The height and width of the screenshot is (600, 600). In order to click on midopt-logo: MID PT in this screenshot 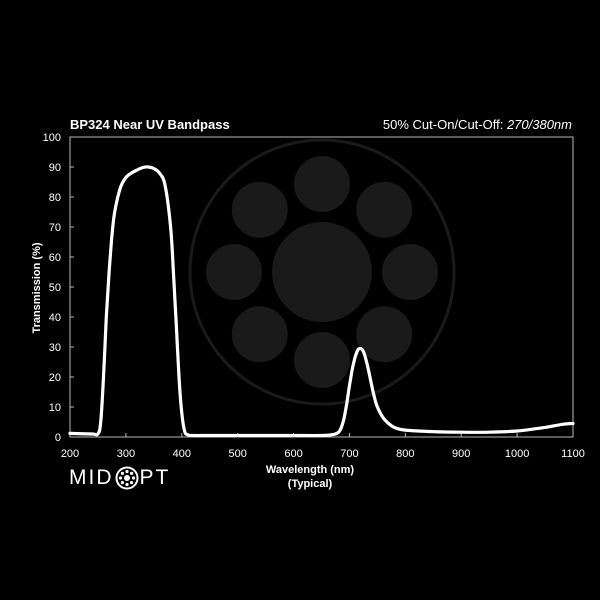, I will do `click(119, 478)`.